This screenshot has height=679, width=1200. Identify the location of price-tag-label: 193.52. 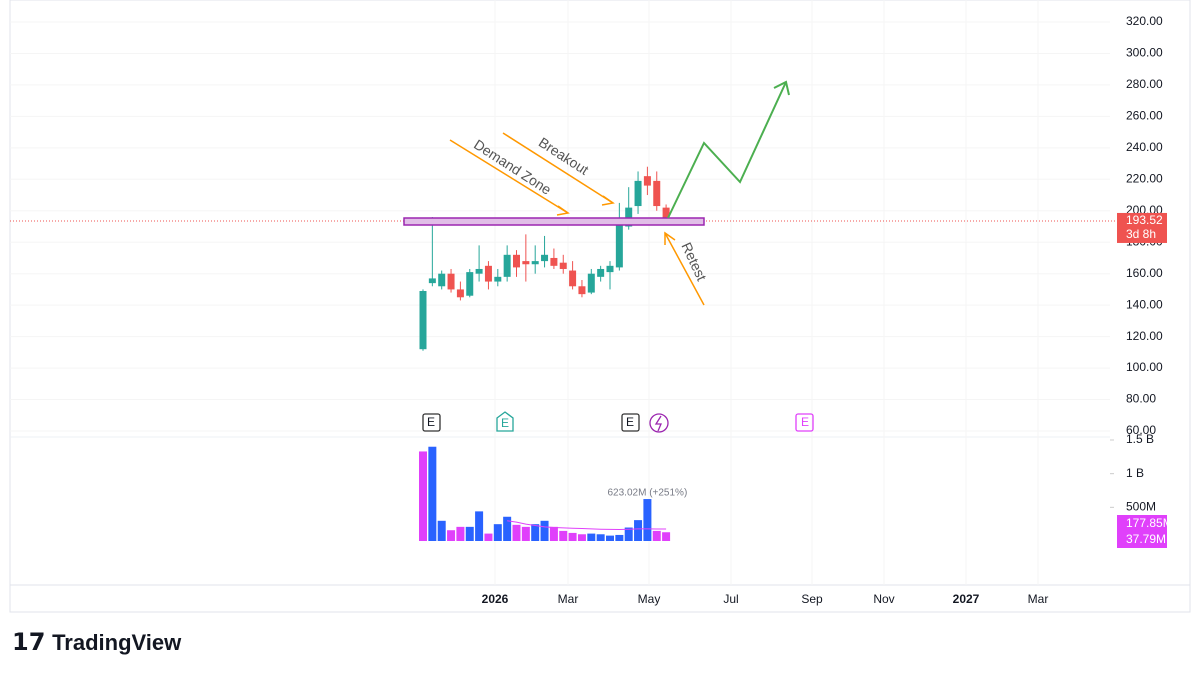
(1144, 220).